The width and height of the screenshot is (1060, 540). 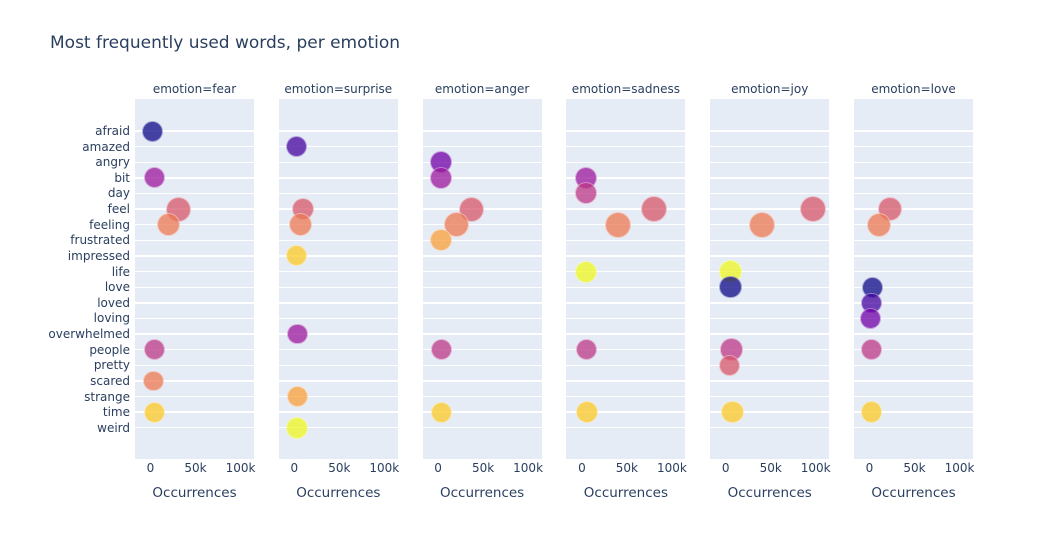 I want to click on data-point-fear-bit, so click(x=154, y=178).